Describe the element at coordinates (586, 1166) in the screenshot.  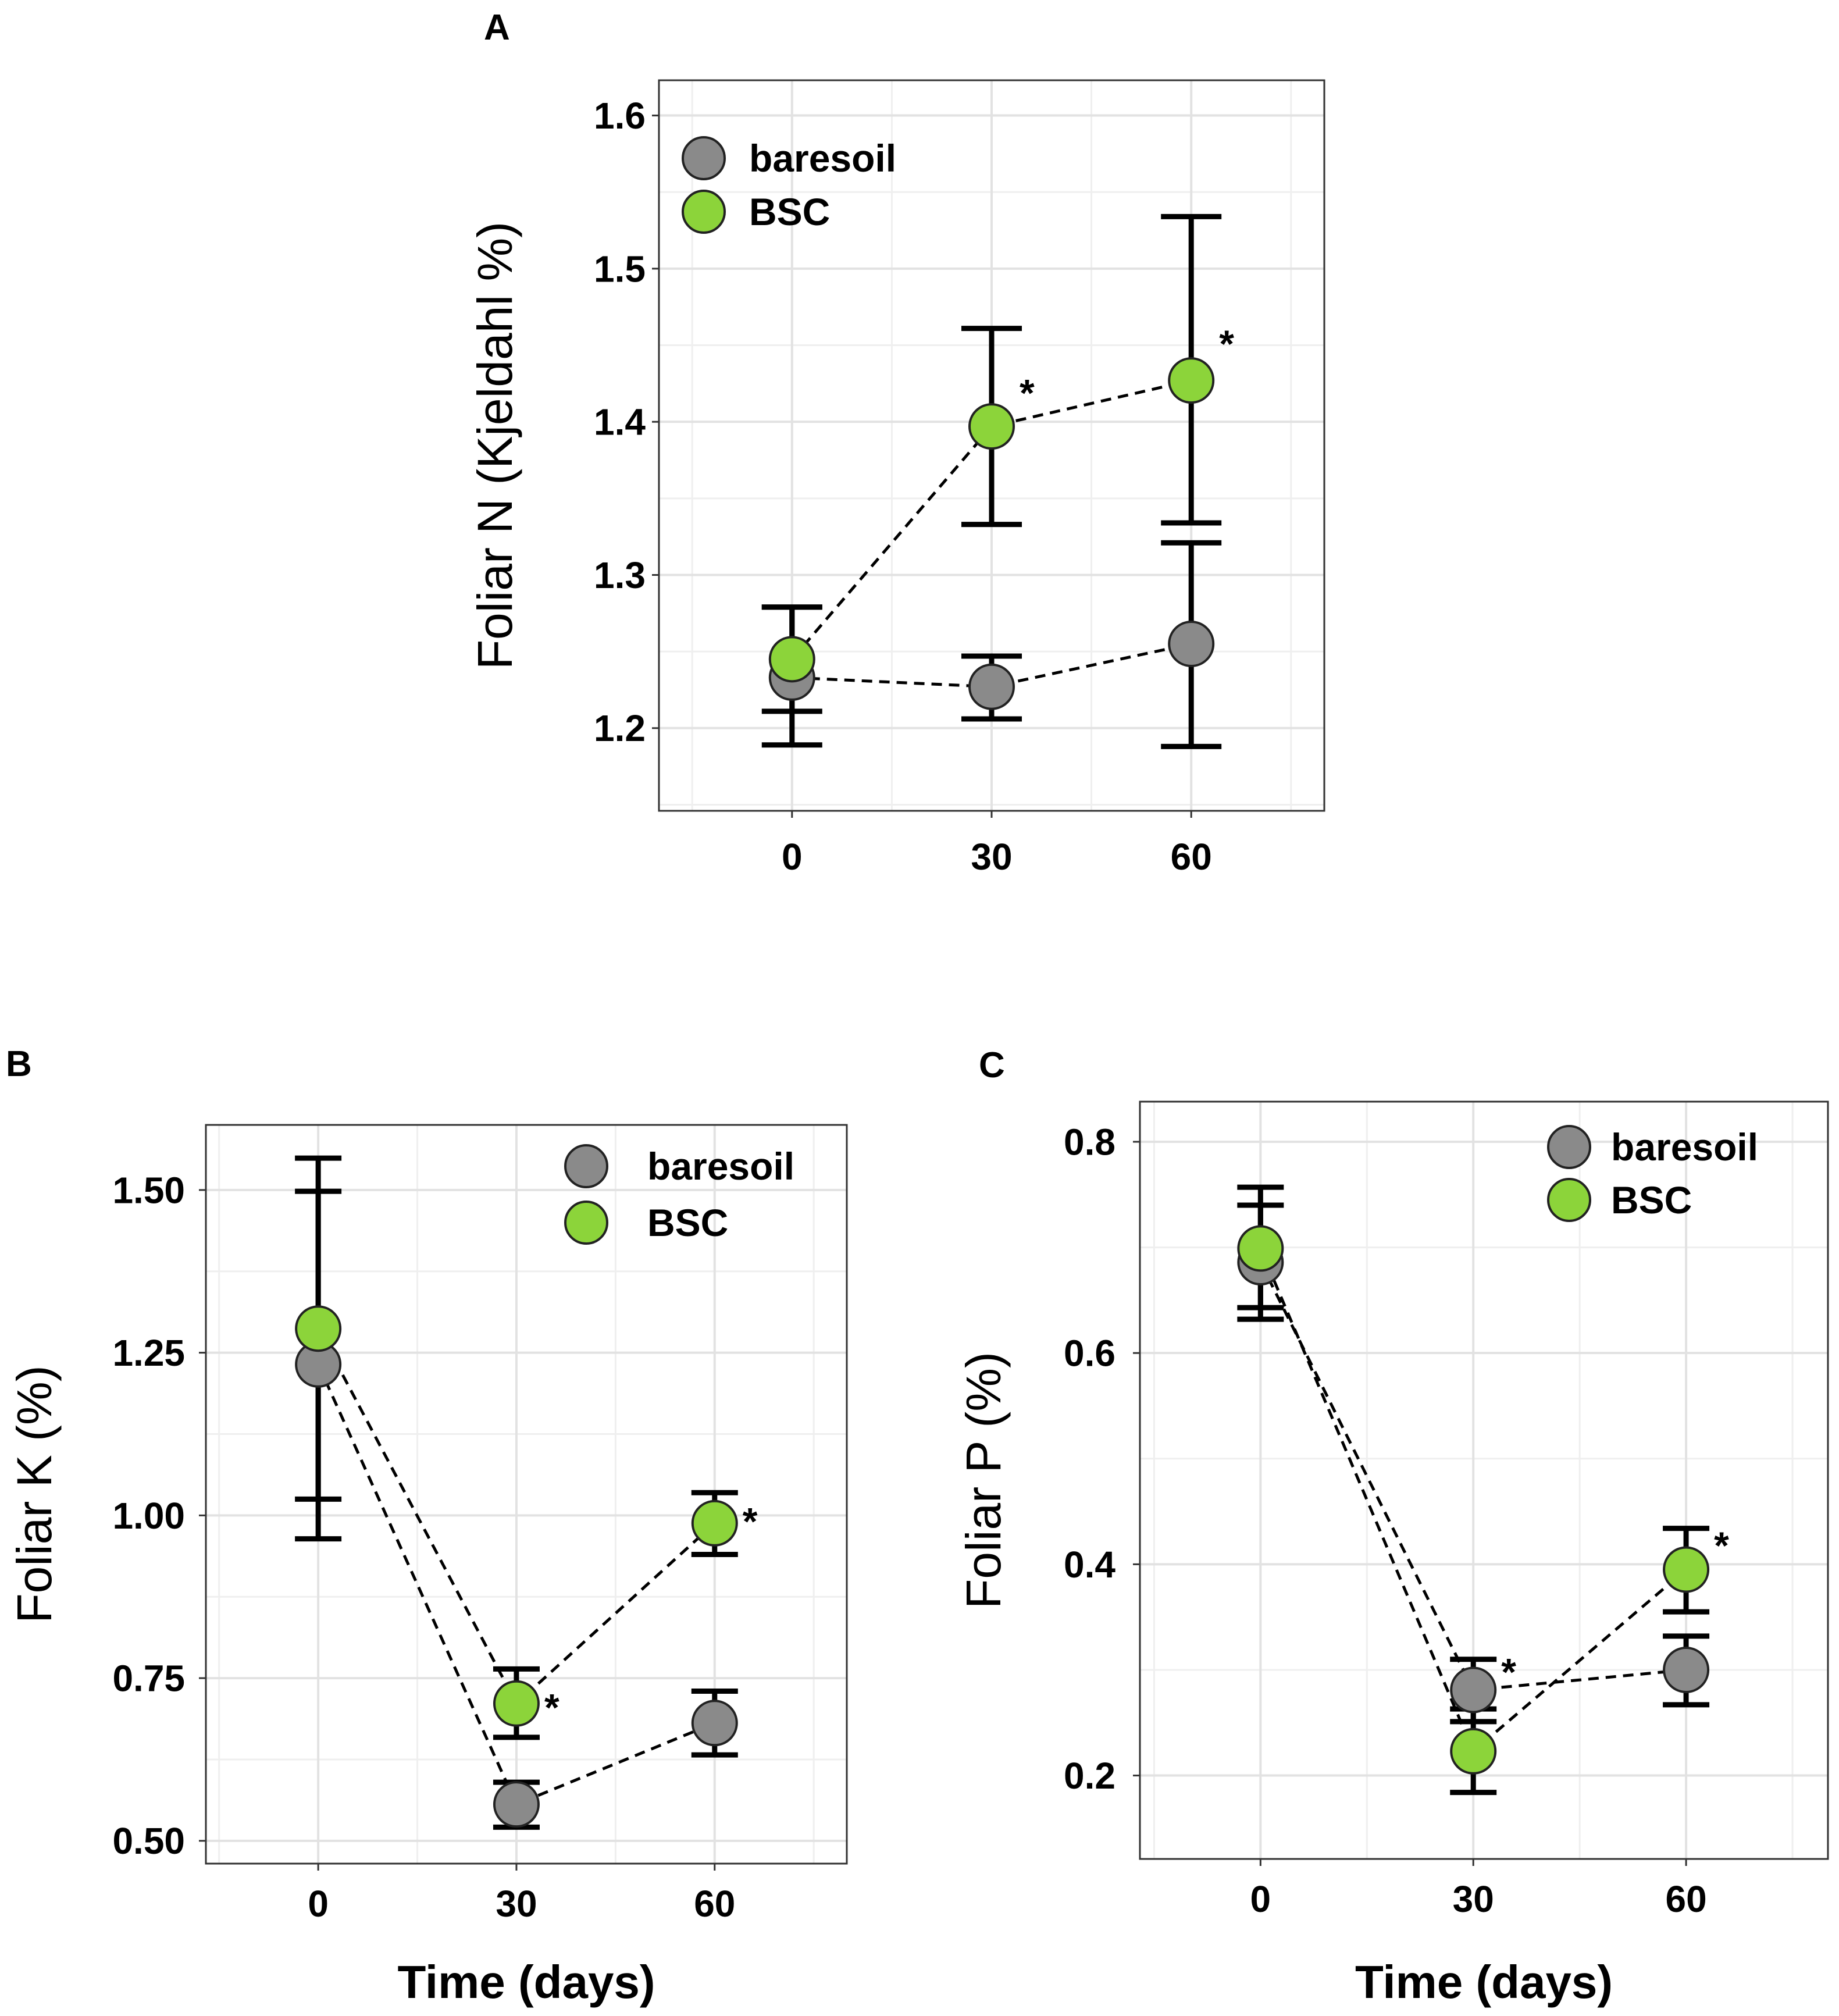
I see `legend-swatch-b-baresoil` at that location.